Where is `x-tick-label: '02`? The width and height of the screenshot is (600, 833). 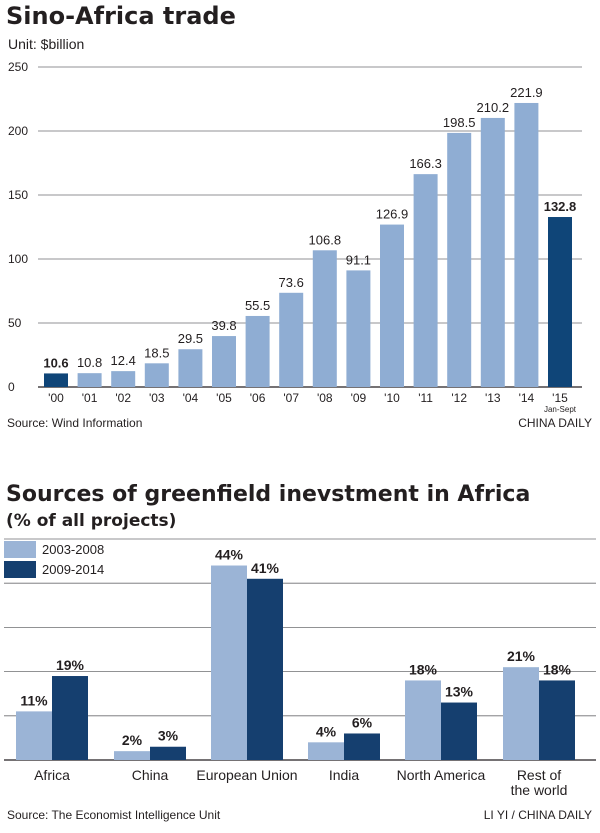
x-tick-label: '02 is located at coordinates (123, 398).